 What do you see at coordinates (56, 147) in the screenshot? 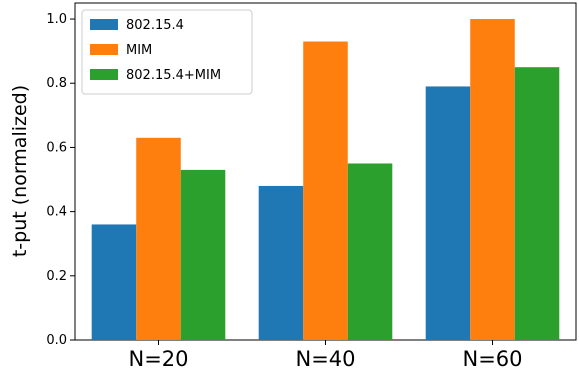
I see `y-tick-label: 0.6` at bounding box center [56, 147].